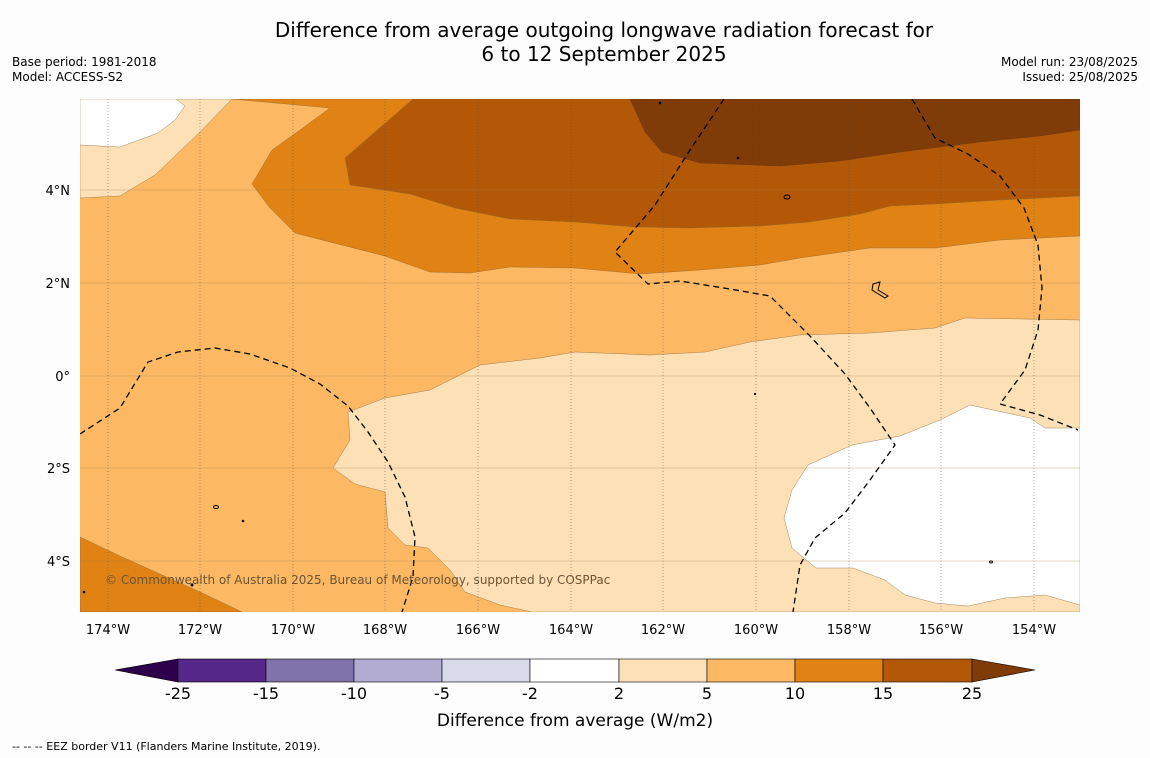 This screenshot has width=1150, height=758. What do you see at coordinates (995, 265) in the screenshot?
I see `eez-border-east` at bounding box center [995, 265].